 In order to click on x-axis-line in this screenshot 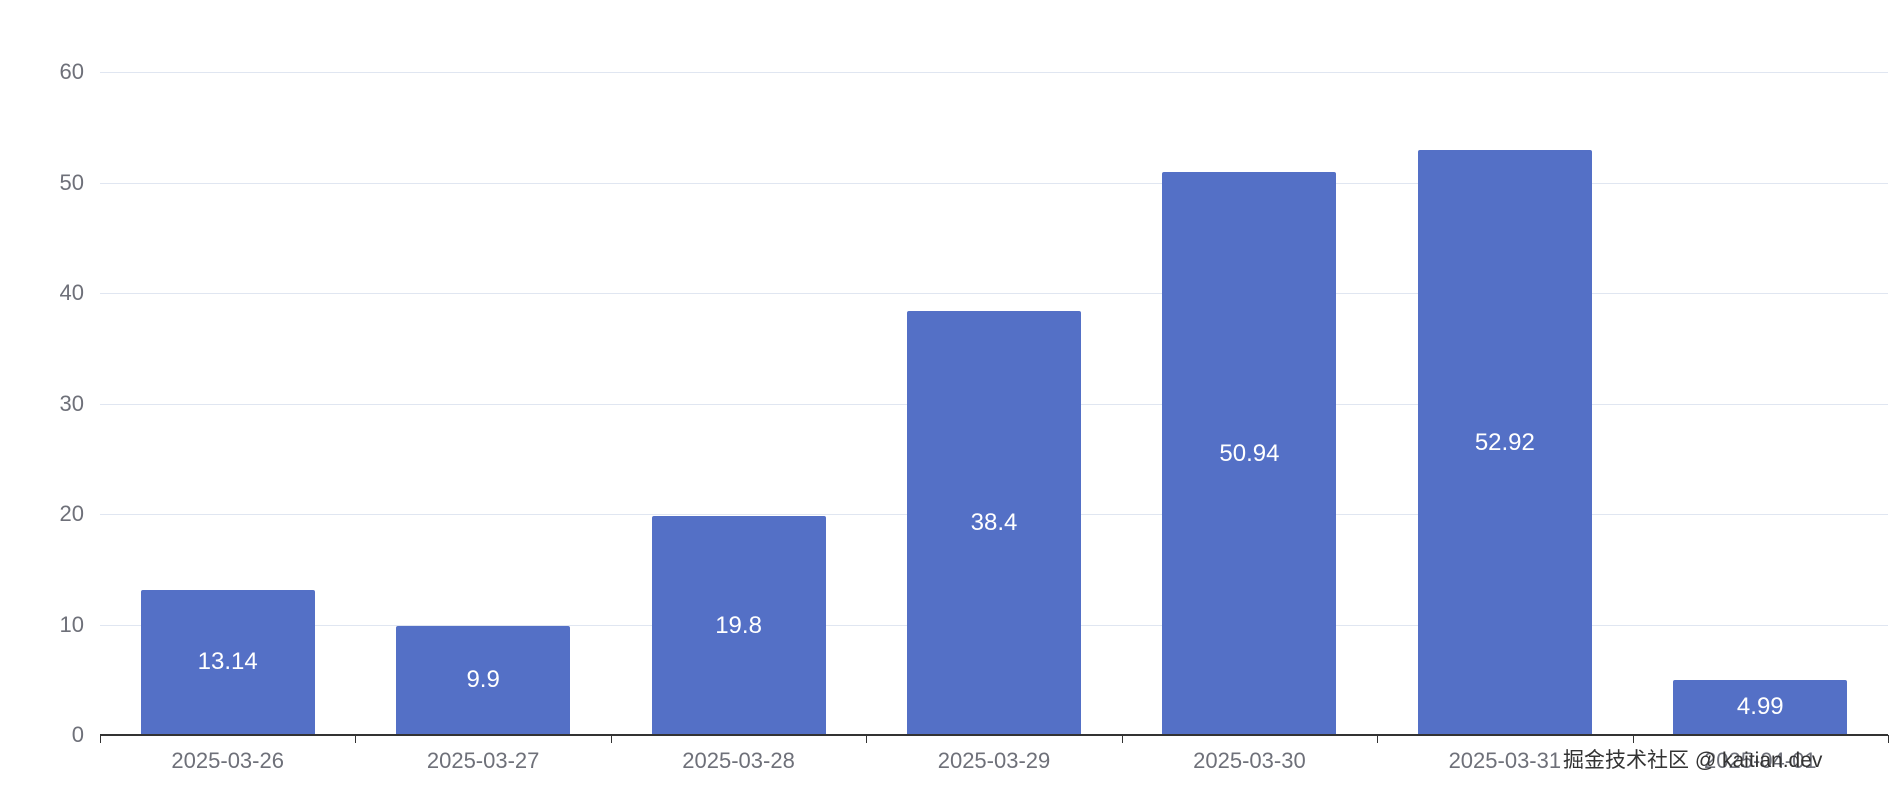, I will do `click(994, 735)`.